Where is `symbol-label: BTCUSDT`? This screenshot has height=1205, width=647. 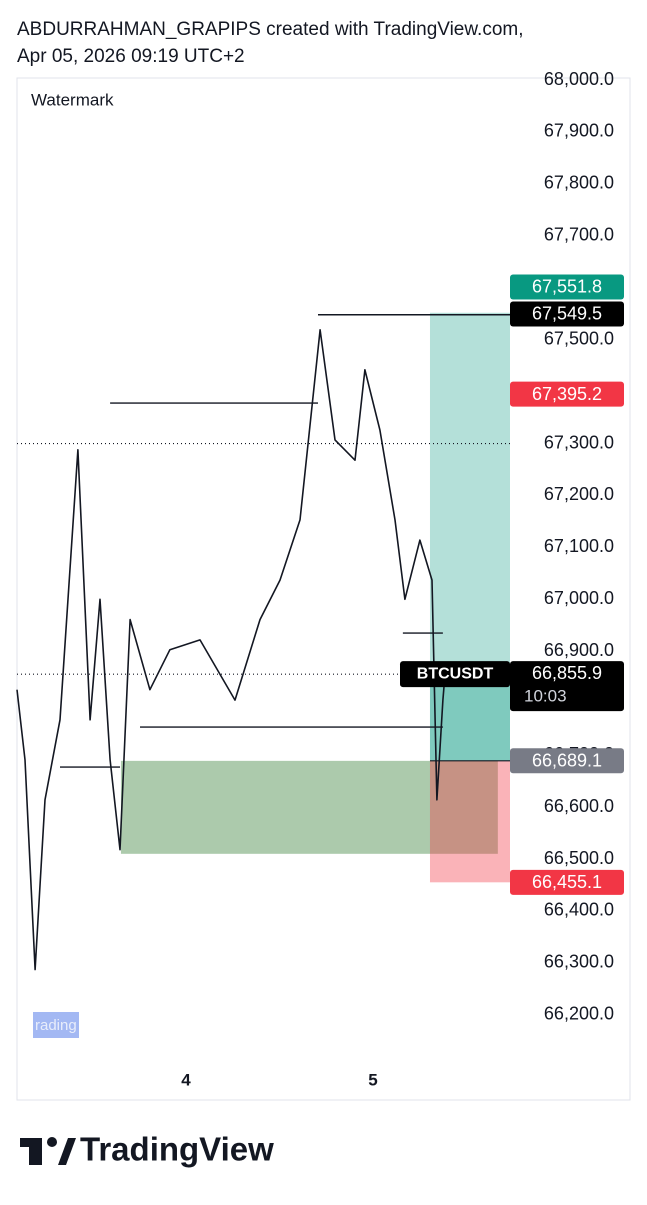 symbol-label: BTCUSDT is located at coordinates (455, 673).